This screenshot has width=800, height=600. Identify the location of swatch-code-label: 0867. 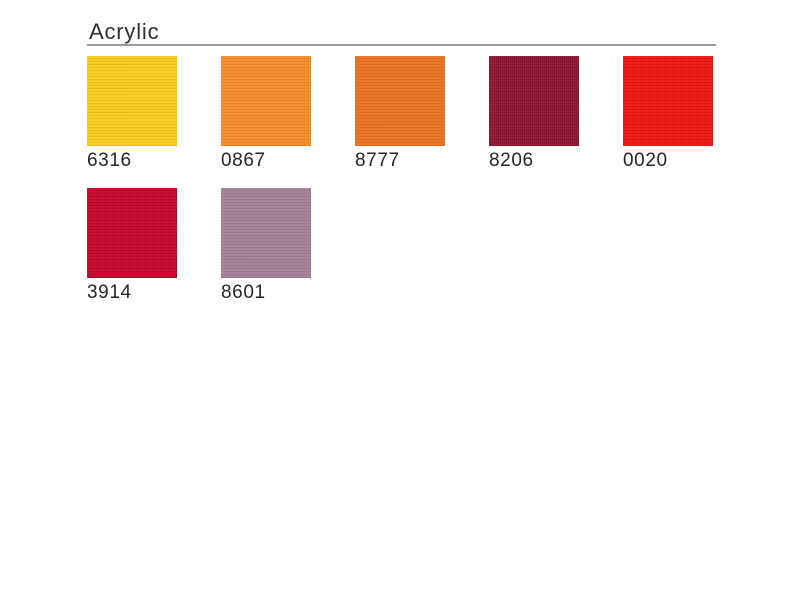
(243, 160).